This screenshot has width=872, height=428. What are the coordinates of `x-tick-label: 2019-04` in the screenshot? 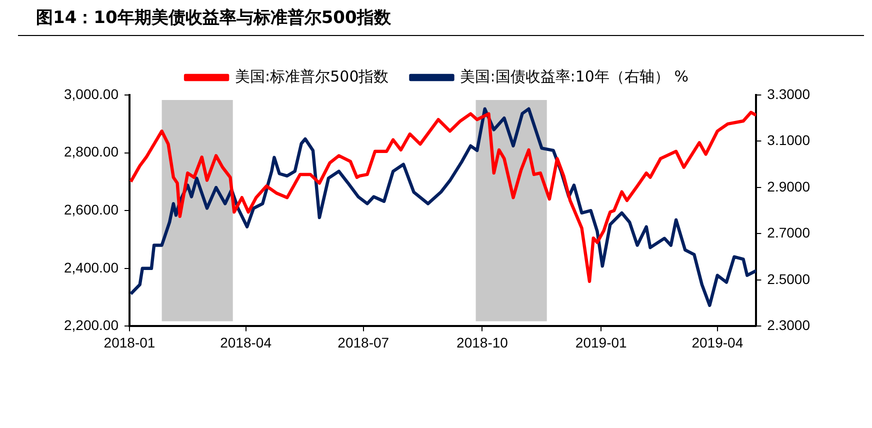 It's located at (718, 342).